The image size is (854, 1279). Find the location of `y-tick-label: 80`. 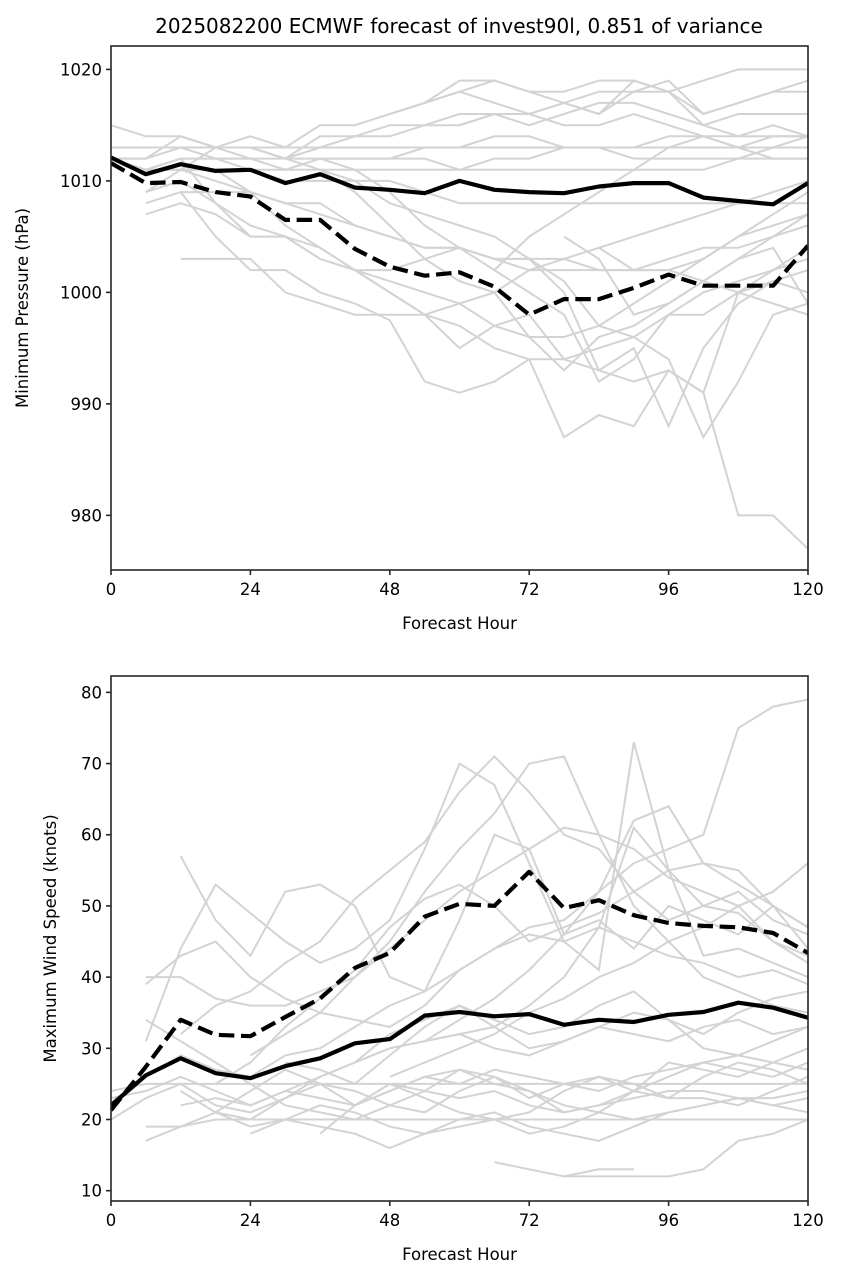

y-tick-label: 80 is located at coordinates (91, 692).